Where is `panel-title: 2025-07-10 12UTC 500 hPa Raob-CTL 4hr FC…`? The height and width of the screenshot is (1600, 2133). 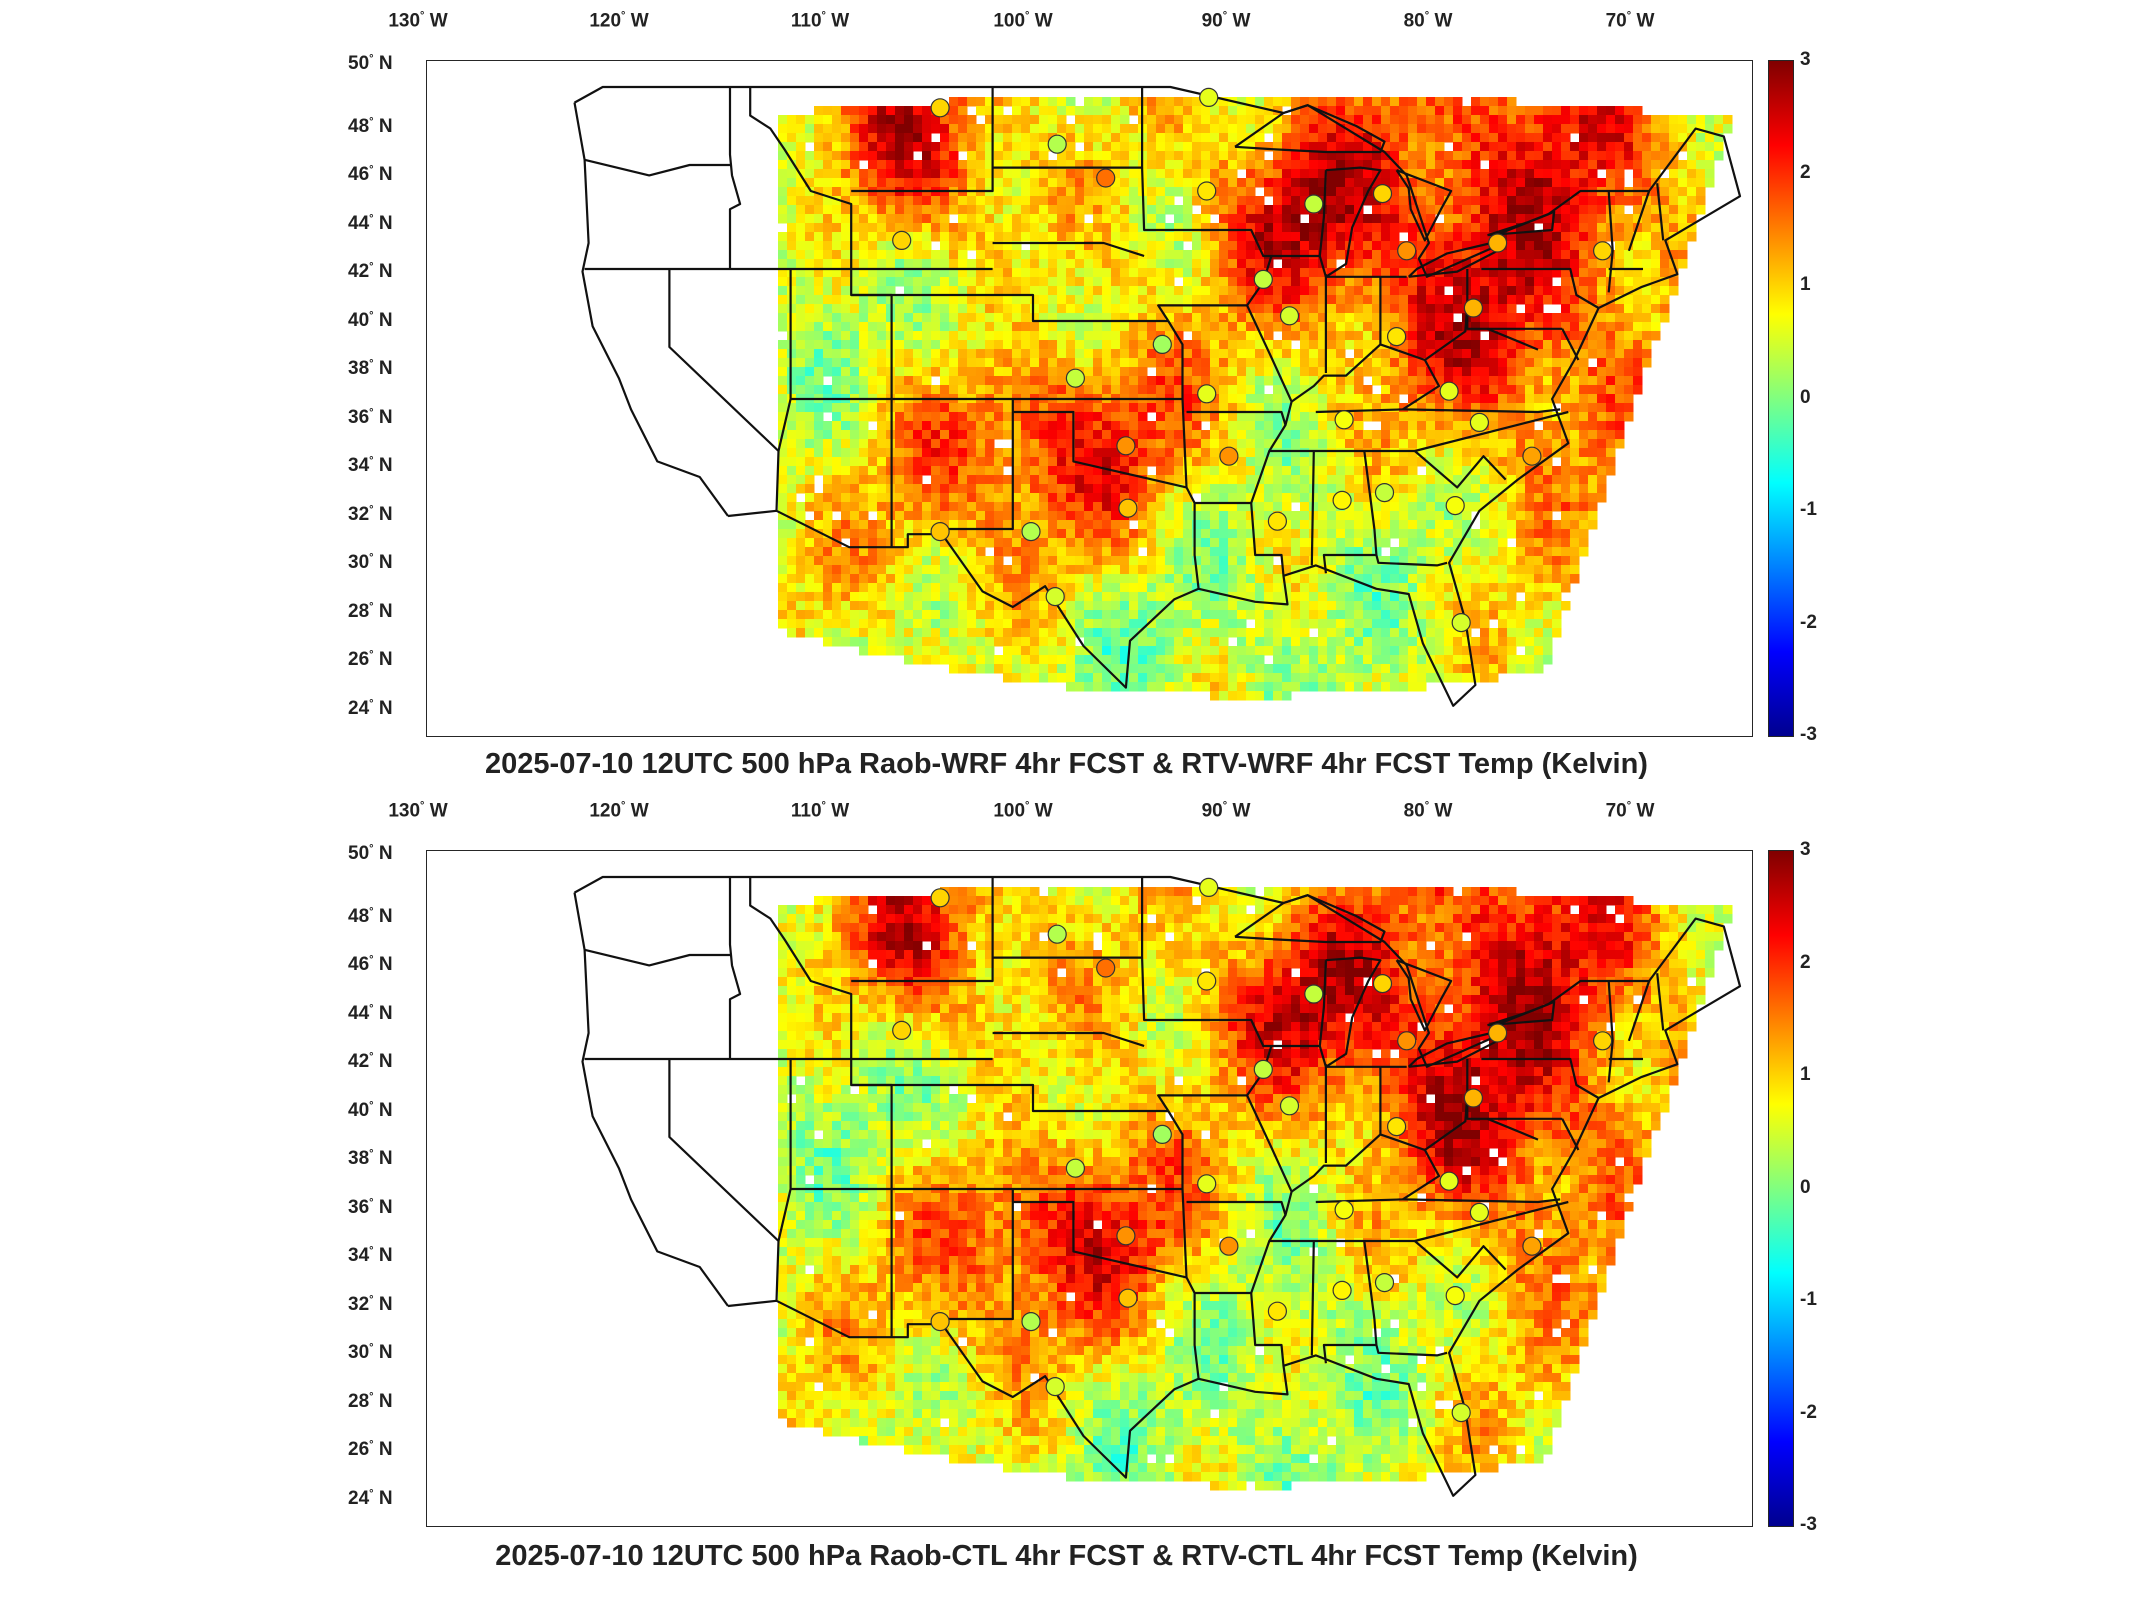 panel-title: 2025-07-10 12UTC 500 hPa Raob-CTL 4hr FC… is located at coordinates (1066, 1556).